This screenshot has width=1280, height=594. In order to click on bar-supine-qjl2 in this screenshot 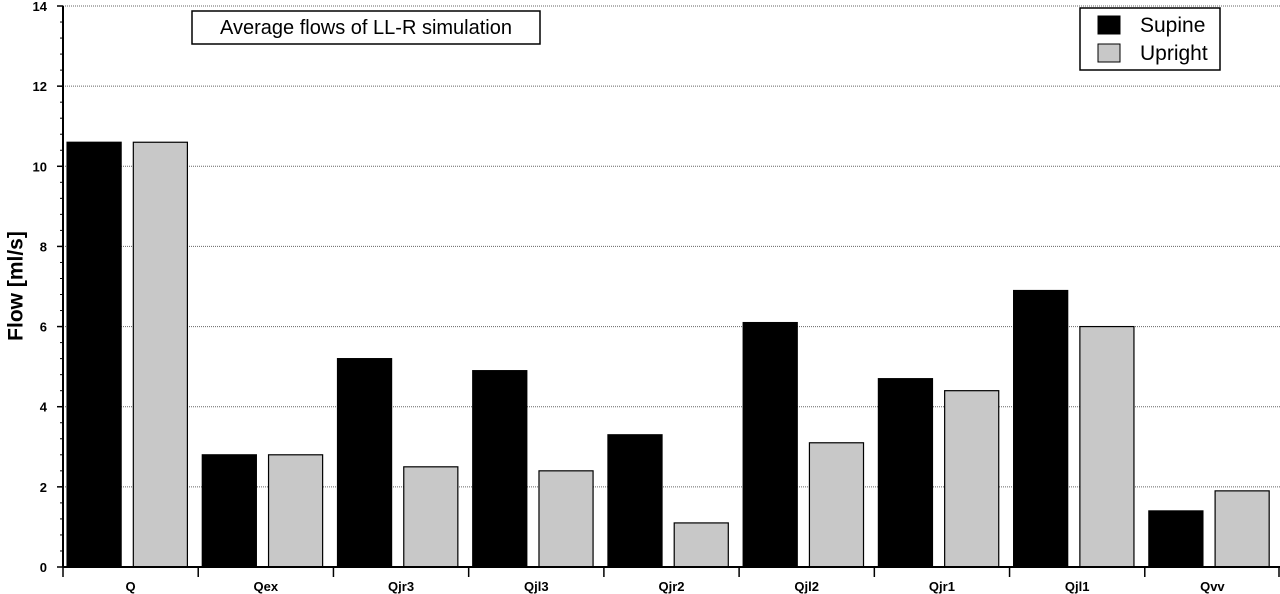, I will do `click(770, 444)`.